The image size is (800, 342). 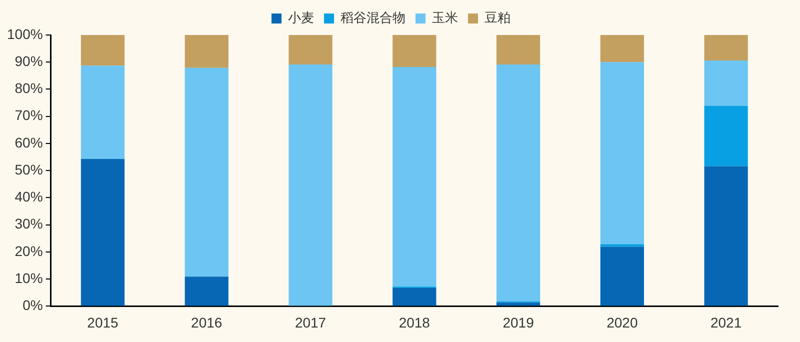 What do you see at coordinates (28, 142) in the screenshot?
I see `y-tick-label: 60%` at bounding box center [28, 142].